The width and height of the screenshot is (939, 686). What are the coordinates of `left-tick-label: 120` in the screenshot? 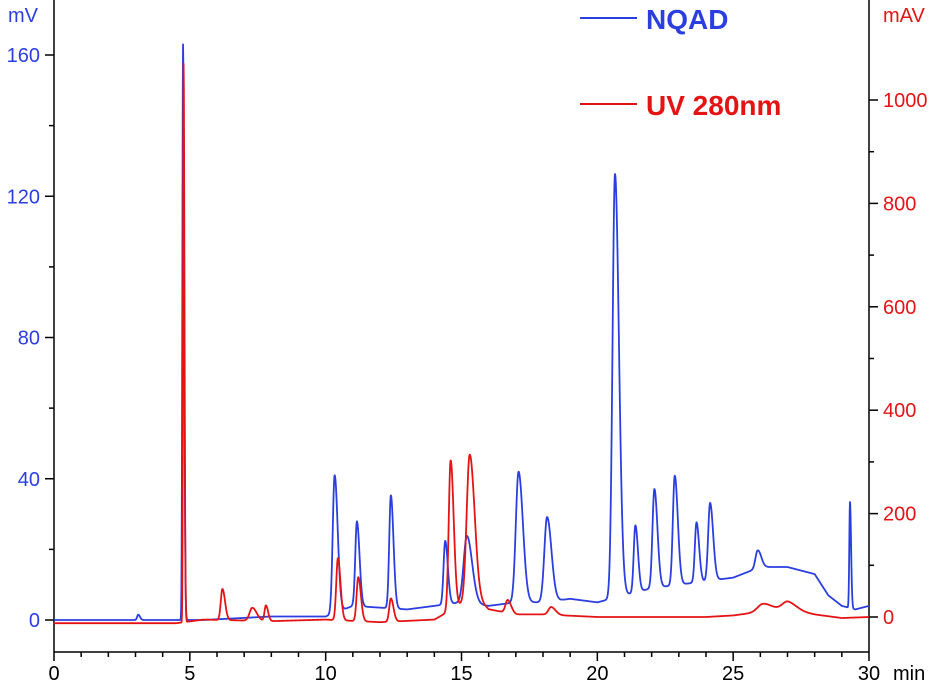 It's located at (23, 197).